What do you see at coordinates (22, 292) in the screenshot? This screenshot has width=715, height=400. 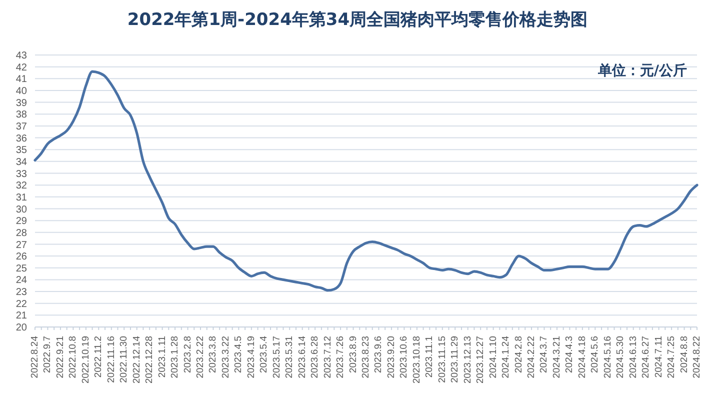 I see `y-tick-label: 23` at bounding box center [22, 292].